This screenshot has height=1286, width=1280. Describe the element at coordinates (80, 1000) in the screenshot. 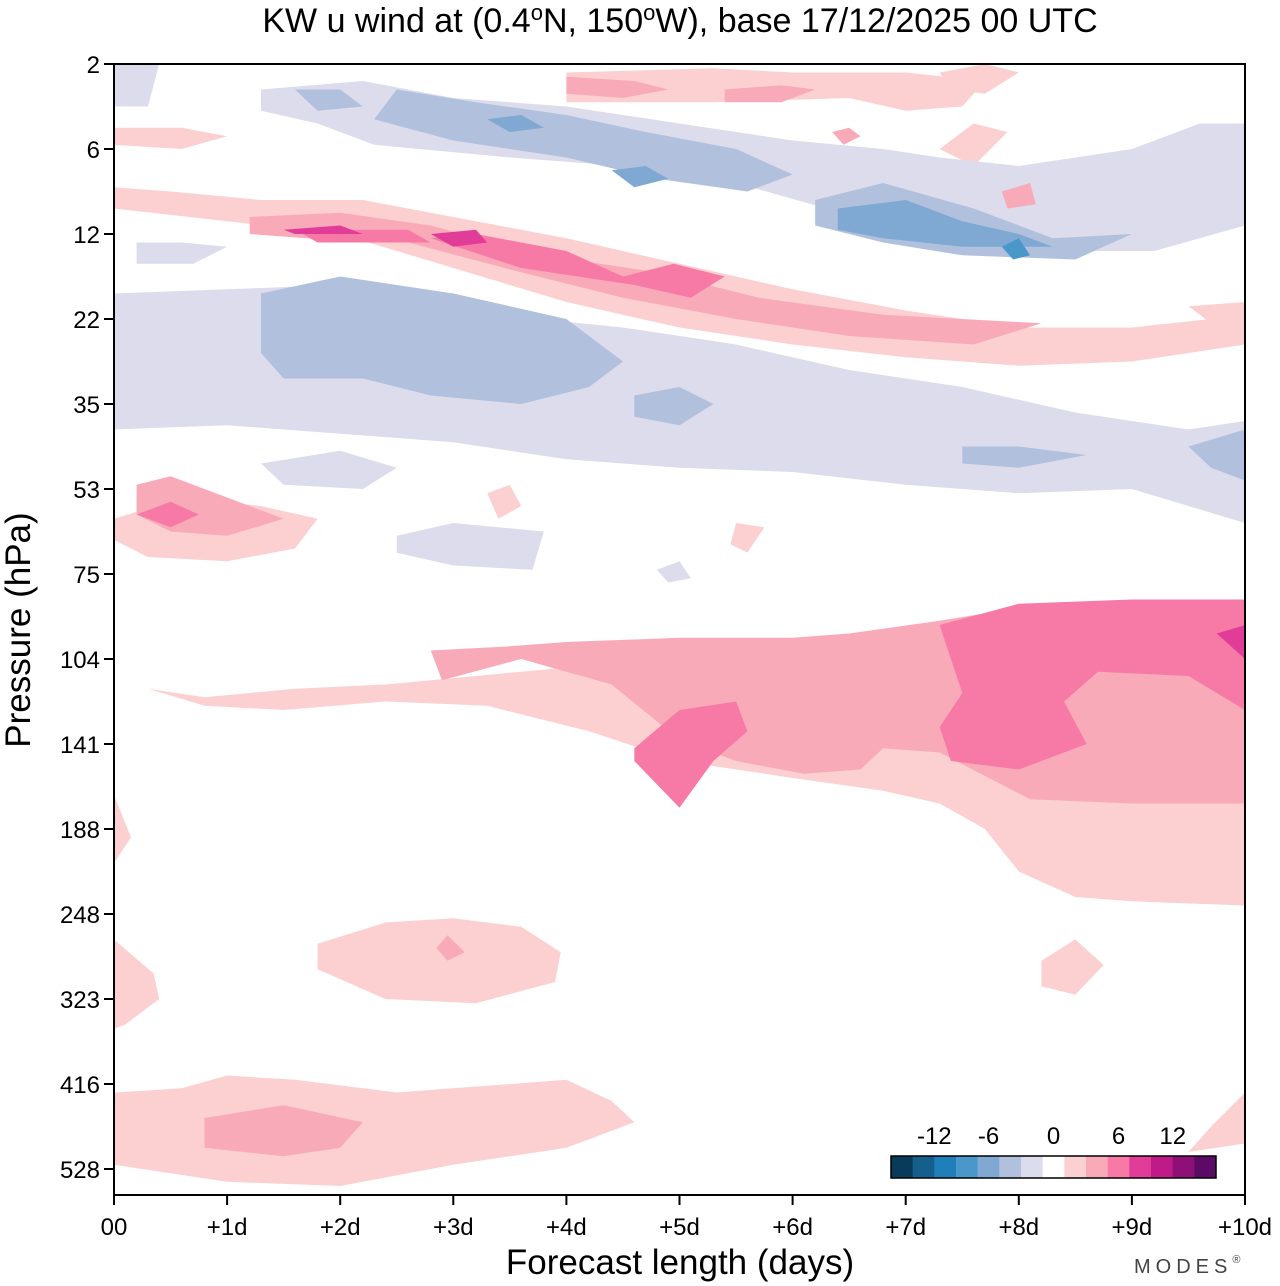

I see `y-tick-label: 323` at that location.